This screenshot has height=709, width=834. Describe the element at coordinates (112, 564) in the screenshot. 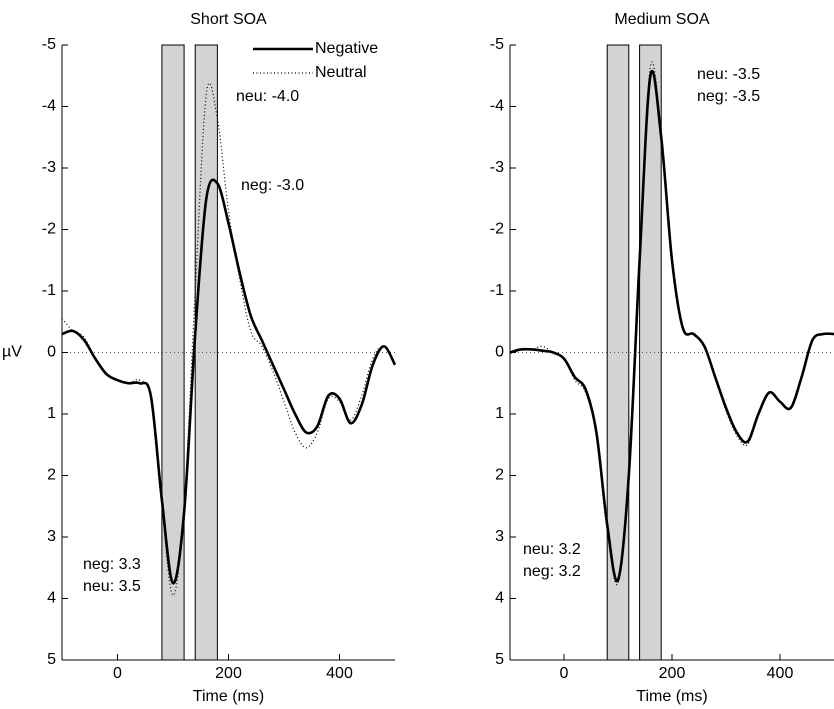

I see `annotation: neg: 3.3` at that location.